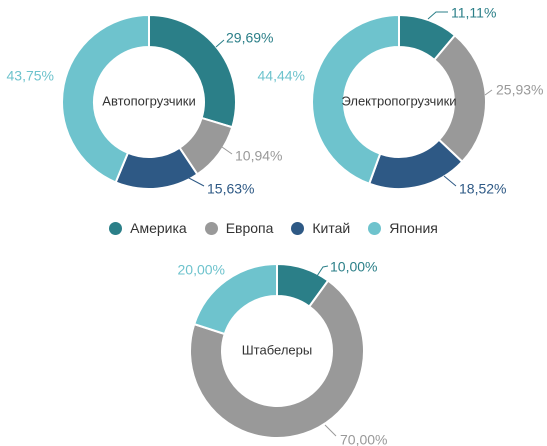  I want to click on data-label-america: 29,69%, so click(249, 38).